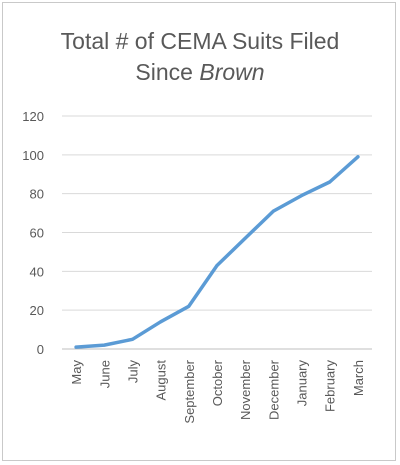  I want to click on y-tick-label: 100, so click(33, 155).